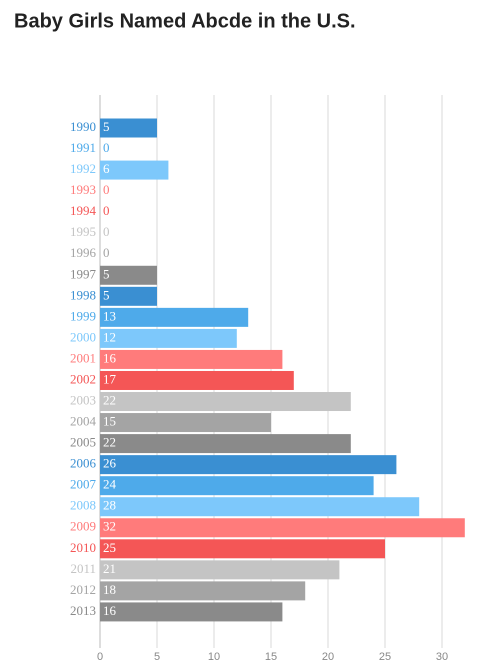 This screenshot has height=667, width=500. What do you see at coordinates (83, 400) in the screenshot?
I see `y-tick-label: 2003` at bounding box center [83, 400].